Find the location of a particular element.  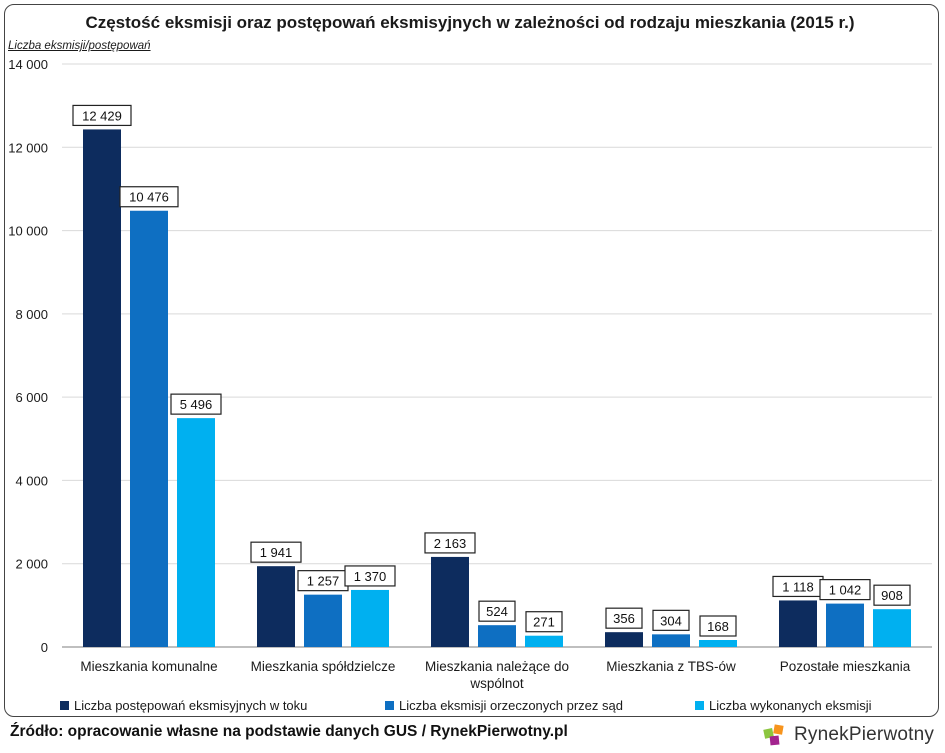

data-label: 304 is located at coordinates (671, 620).